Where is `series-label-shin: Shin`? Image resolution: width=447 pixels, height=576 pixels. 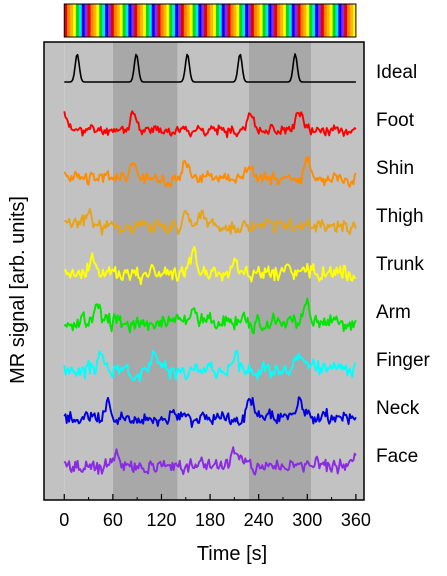
series-label-shin: Shin is located at coordinates (395, 168).